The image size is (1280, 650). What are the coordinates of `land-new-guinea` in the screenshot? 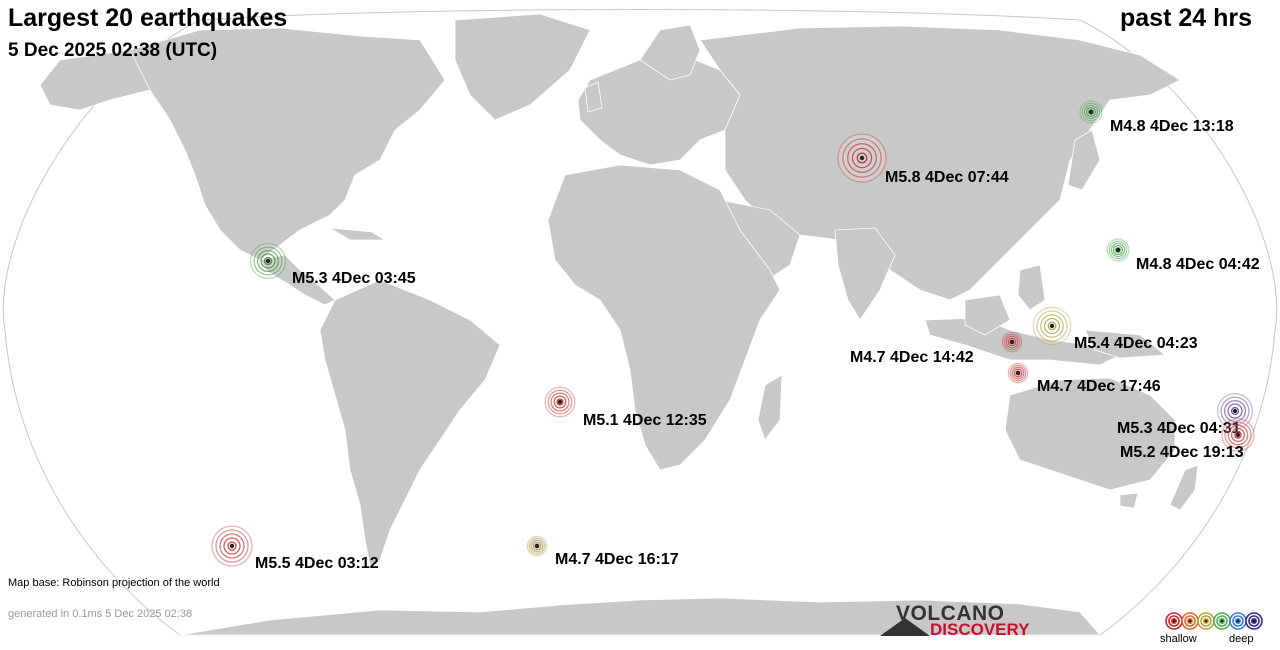 It's located at (1125, 344).